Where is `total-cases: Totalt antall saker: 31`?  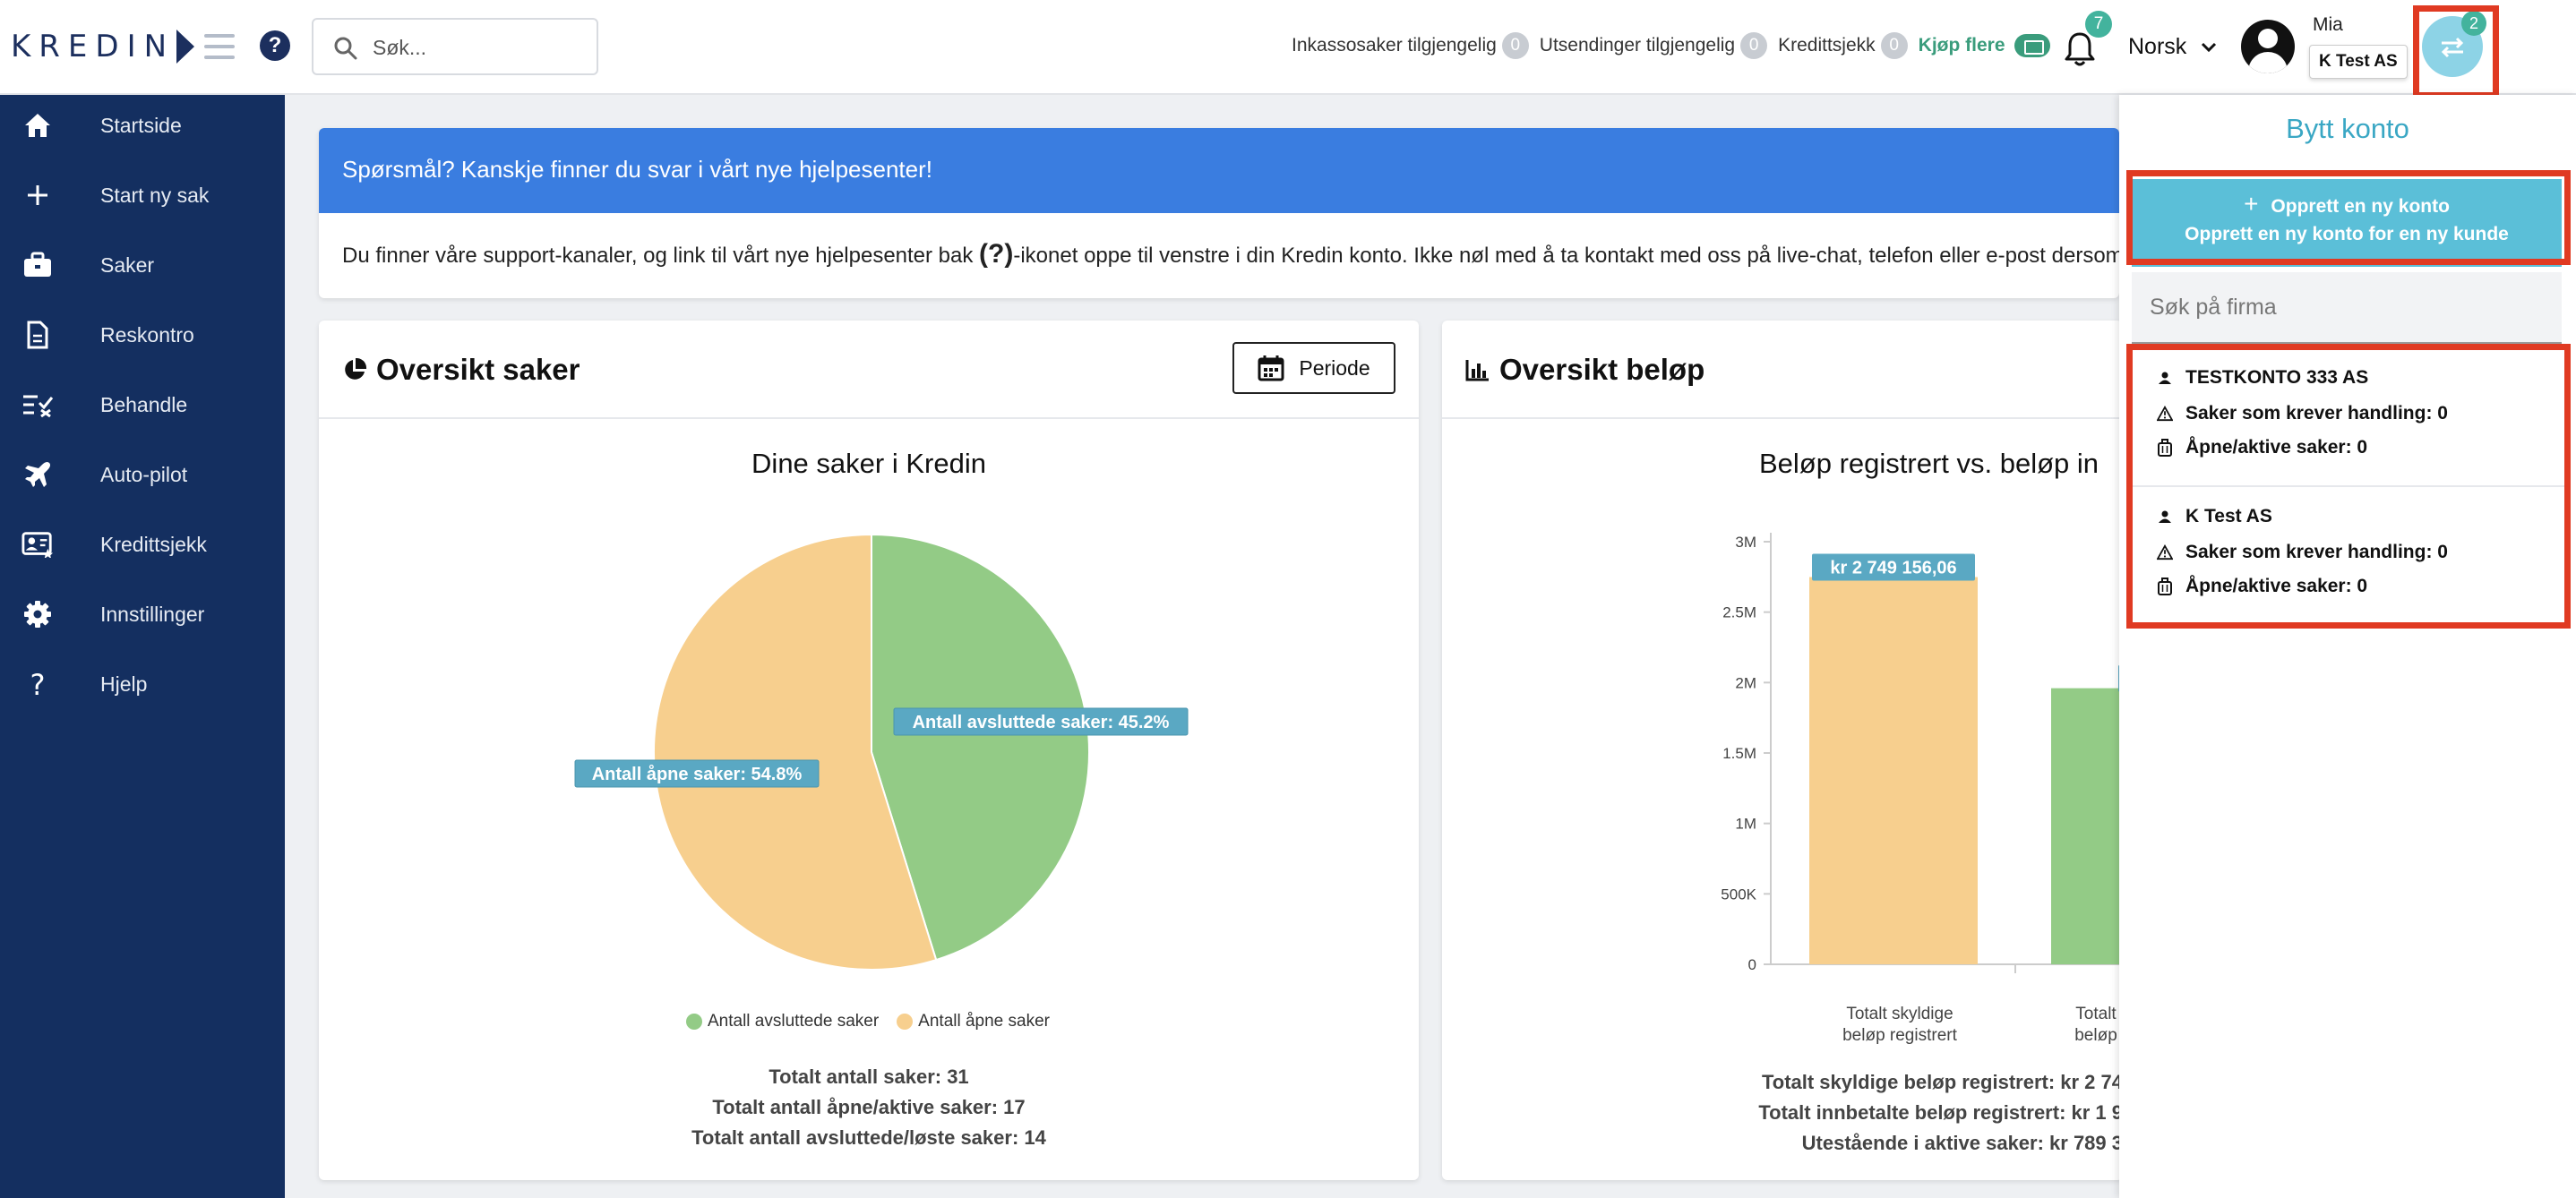
total-cases: Totalt antall saker: 31 is located at coordinates (869, 1076).